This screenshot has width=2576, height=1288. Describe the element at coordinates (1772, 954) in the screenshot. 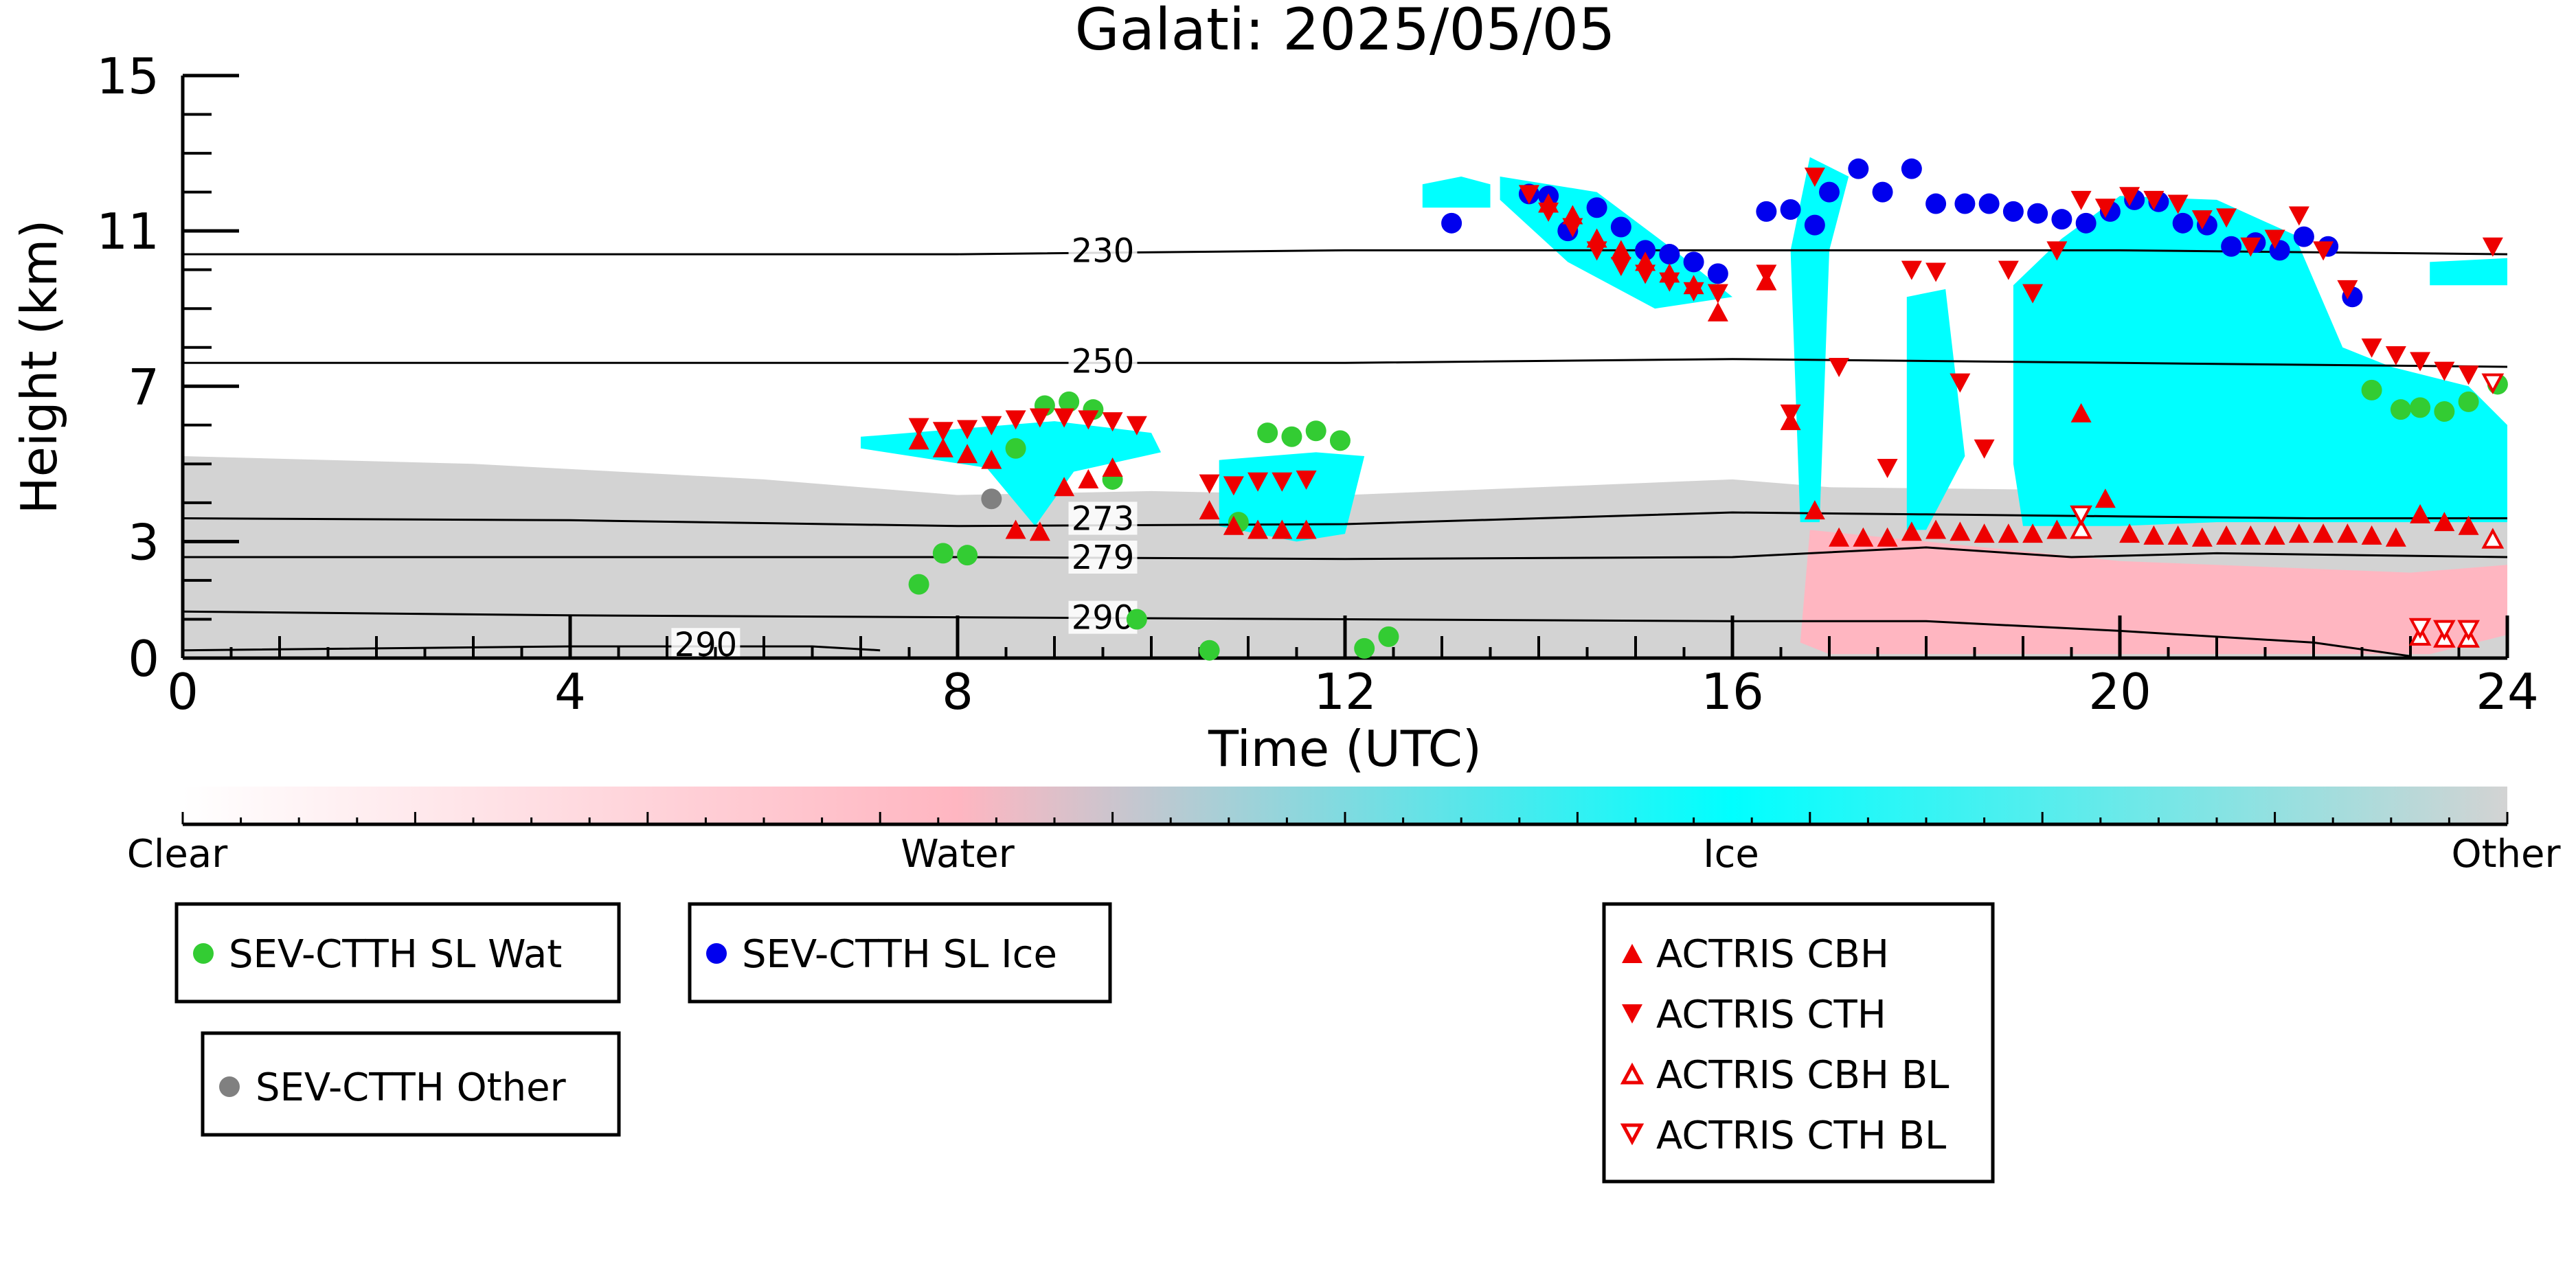

I see `legend-label: ACTRIS CBH` at that location.